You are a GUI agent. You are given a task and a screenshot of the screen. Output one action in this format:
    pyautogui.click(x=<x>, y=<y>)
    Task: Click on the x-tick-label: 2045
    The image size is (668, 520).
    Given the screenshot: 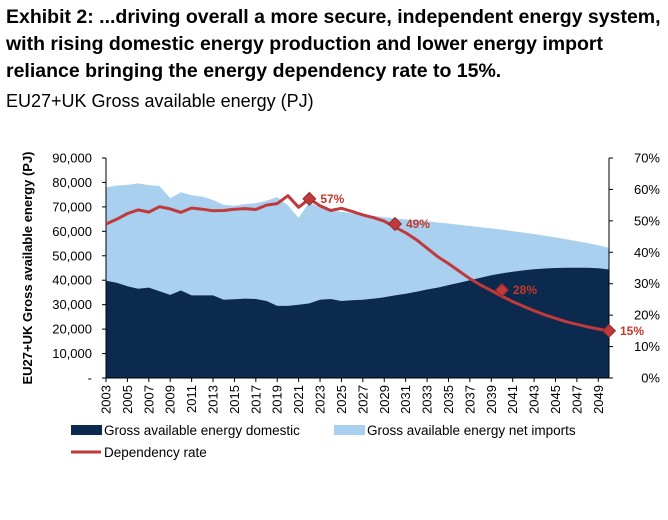 What is the action you would take?
    pyautogui.click(x=555, y=399)
    